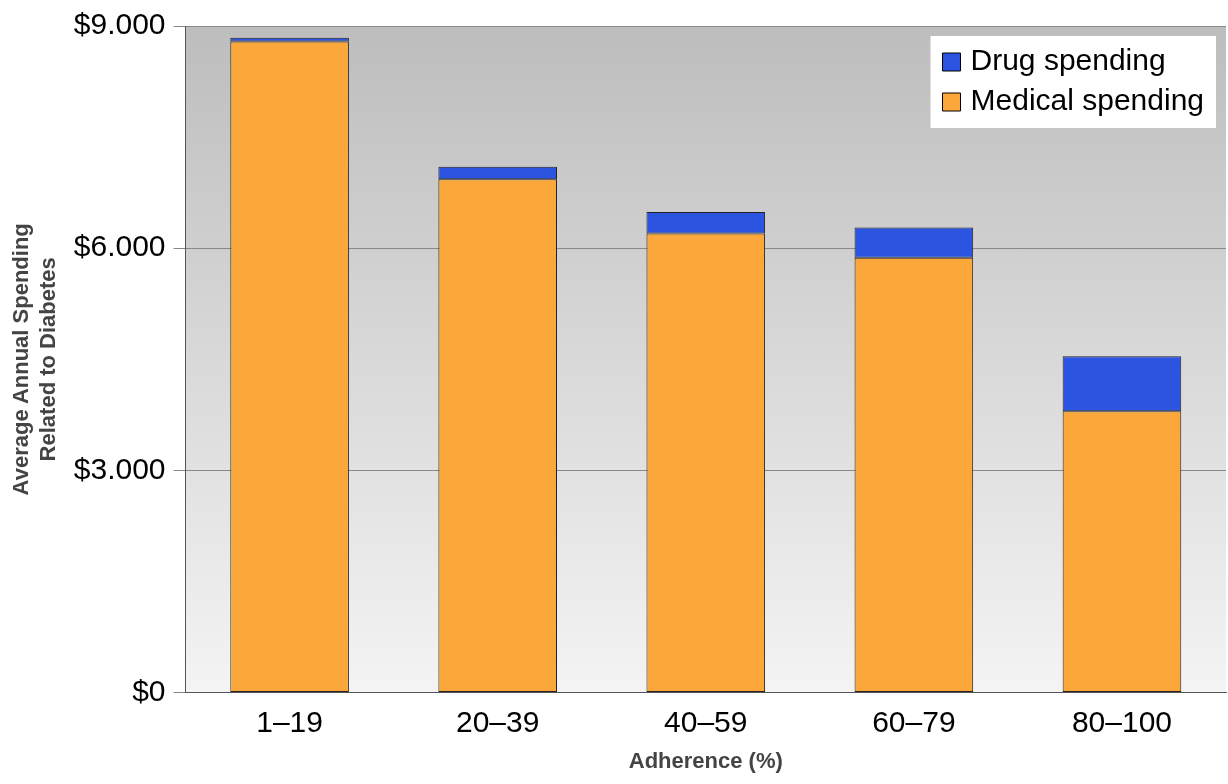 The width and height of the screenshot is (1228, 784). I want to click on legend-label: Medical spending, so click(1087, 100).